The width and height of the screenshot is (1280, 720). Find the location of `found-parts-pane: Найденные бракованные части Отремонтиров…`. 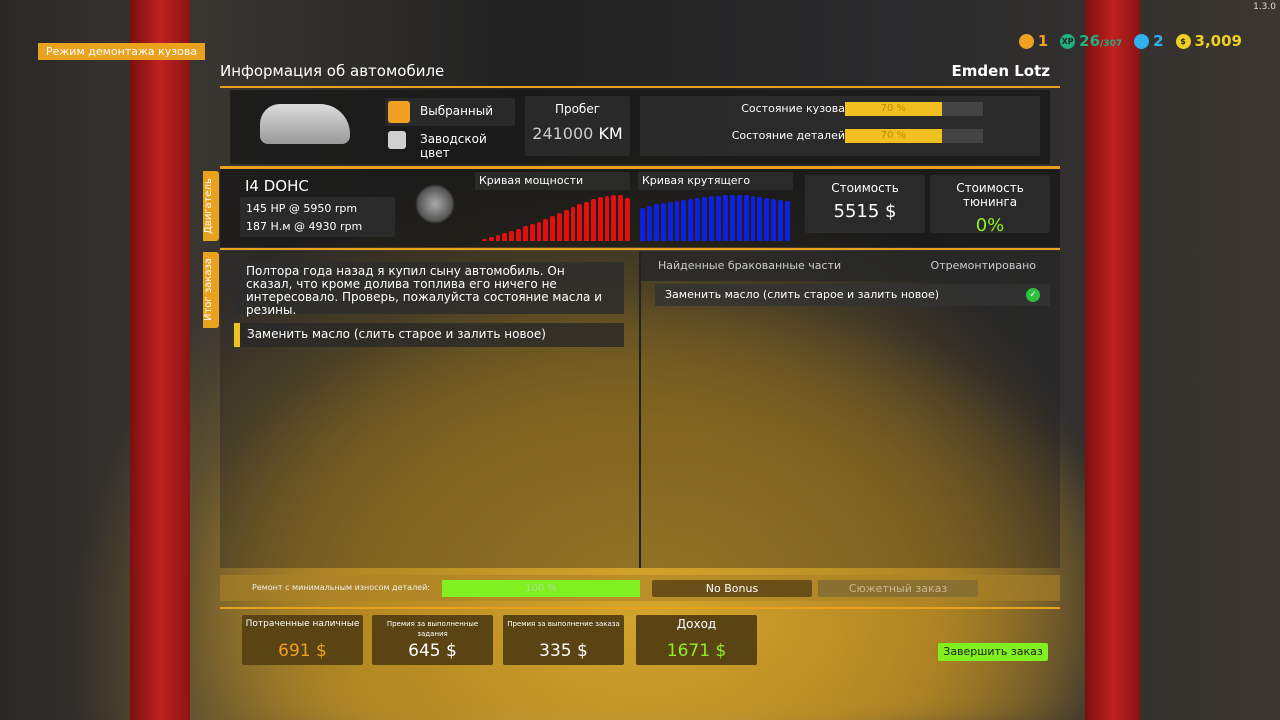

found-parts-pane: Найденные бракованные части Отремонтиров… is located at coordinates (850, 409).